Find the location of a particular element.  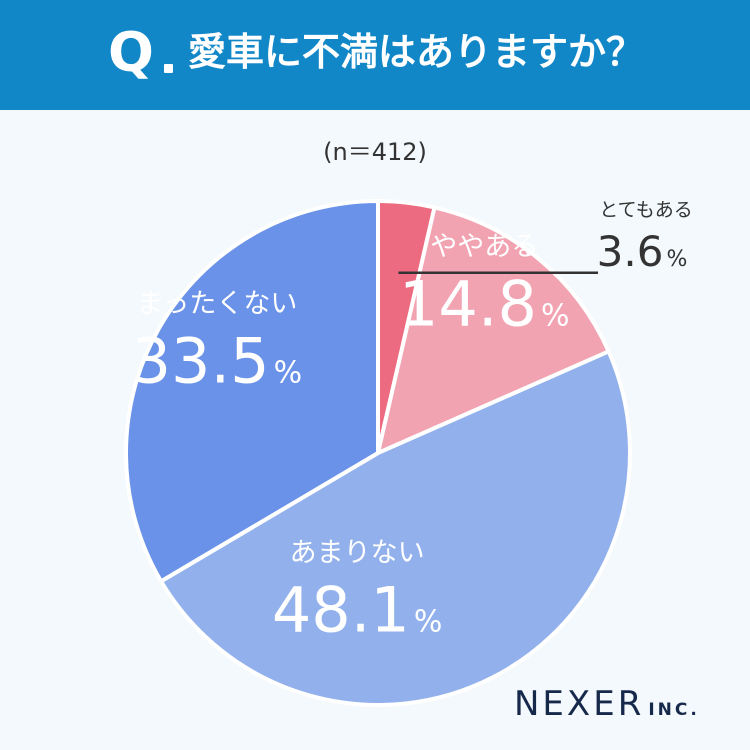

slice-label-value: 14.8% is located at coordinates (484, 303).